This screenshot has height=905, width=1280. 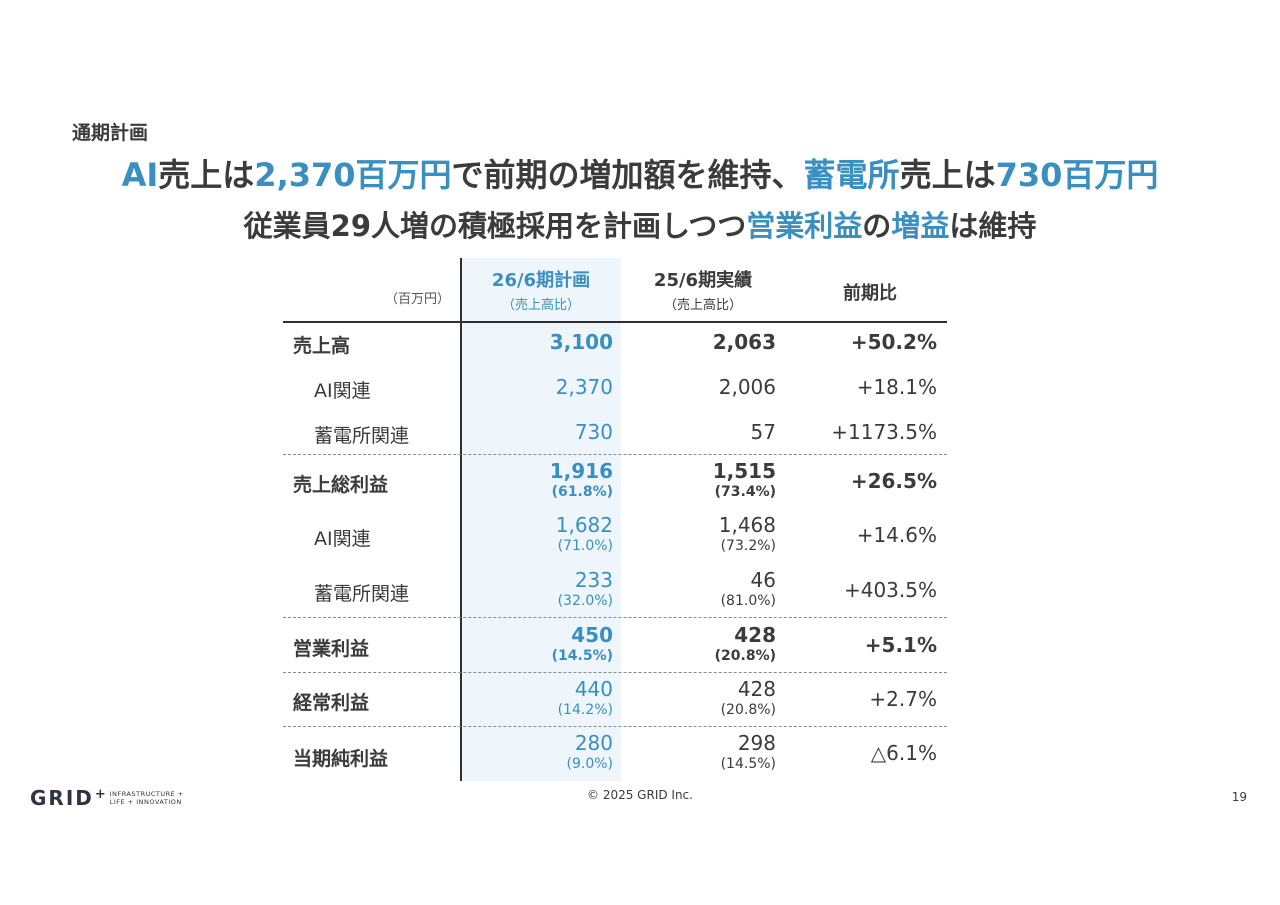 What do you see at coordinates (703, 280) in the screenshot?
I see `column-title: 25/6期実績` at bounding box center [703, 280].